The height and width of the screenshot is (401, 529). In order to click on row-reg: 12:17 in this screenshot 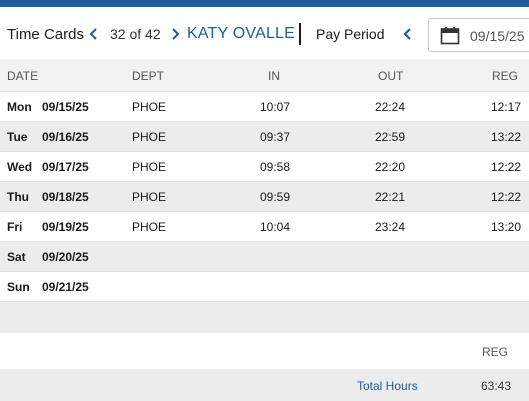, I will do `click(505, 107)`.